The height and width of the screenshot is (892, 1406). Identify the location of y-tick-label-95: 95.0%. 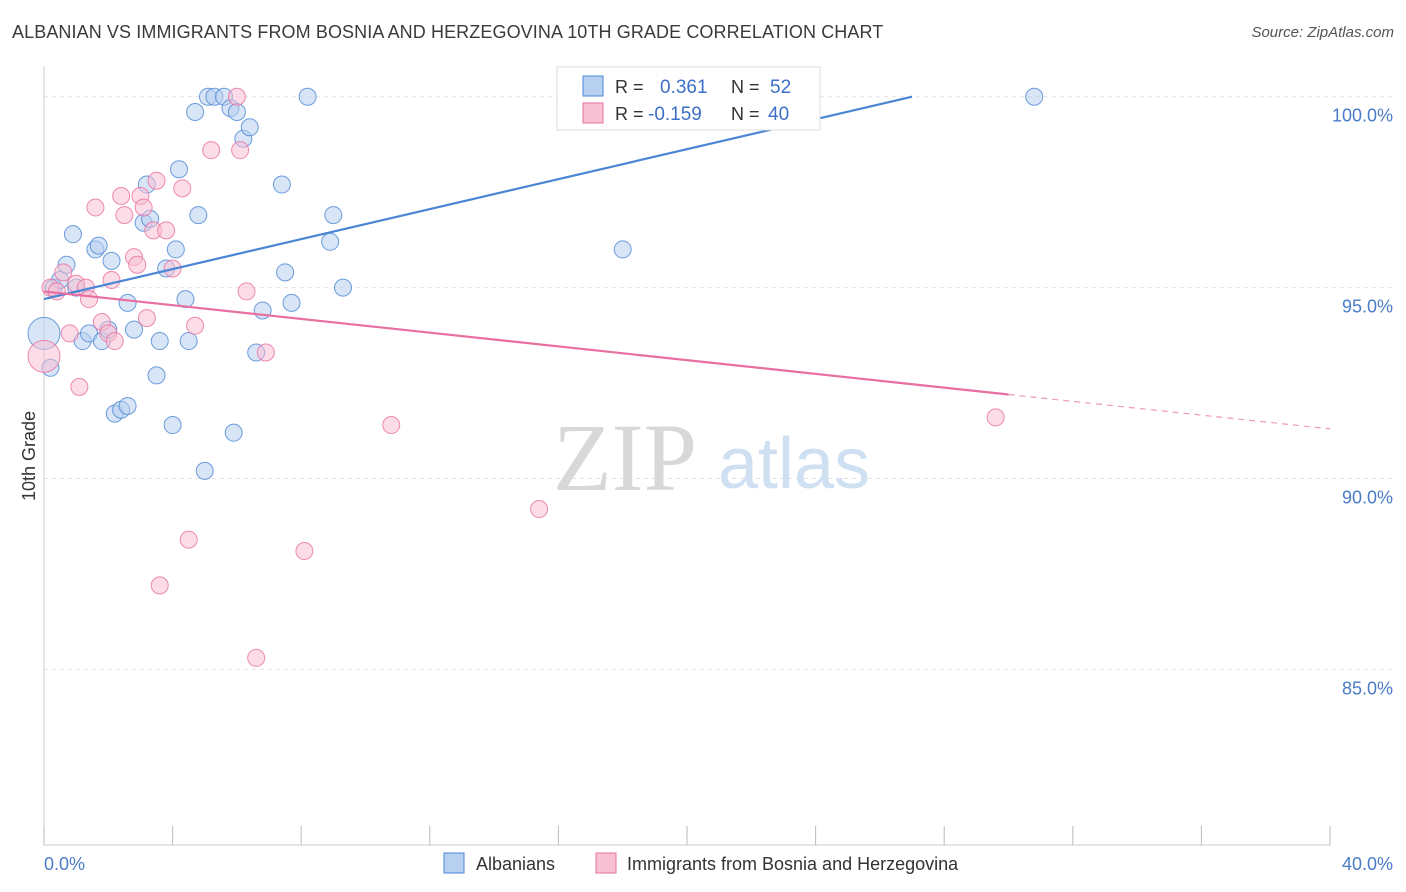
(1367, 307).